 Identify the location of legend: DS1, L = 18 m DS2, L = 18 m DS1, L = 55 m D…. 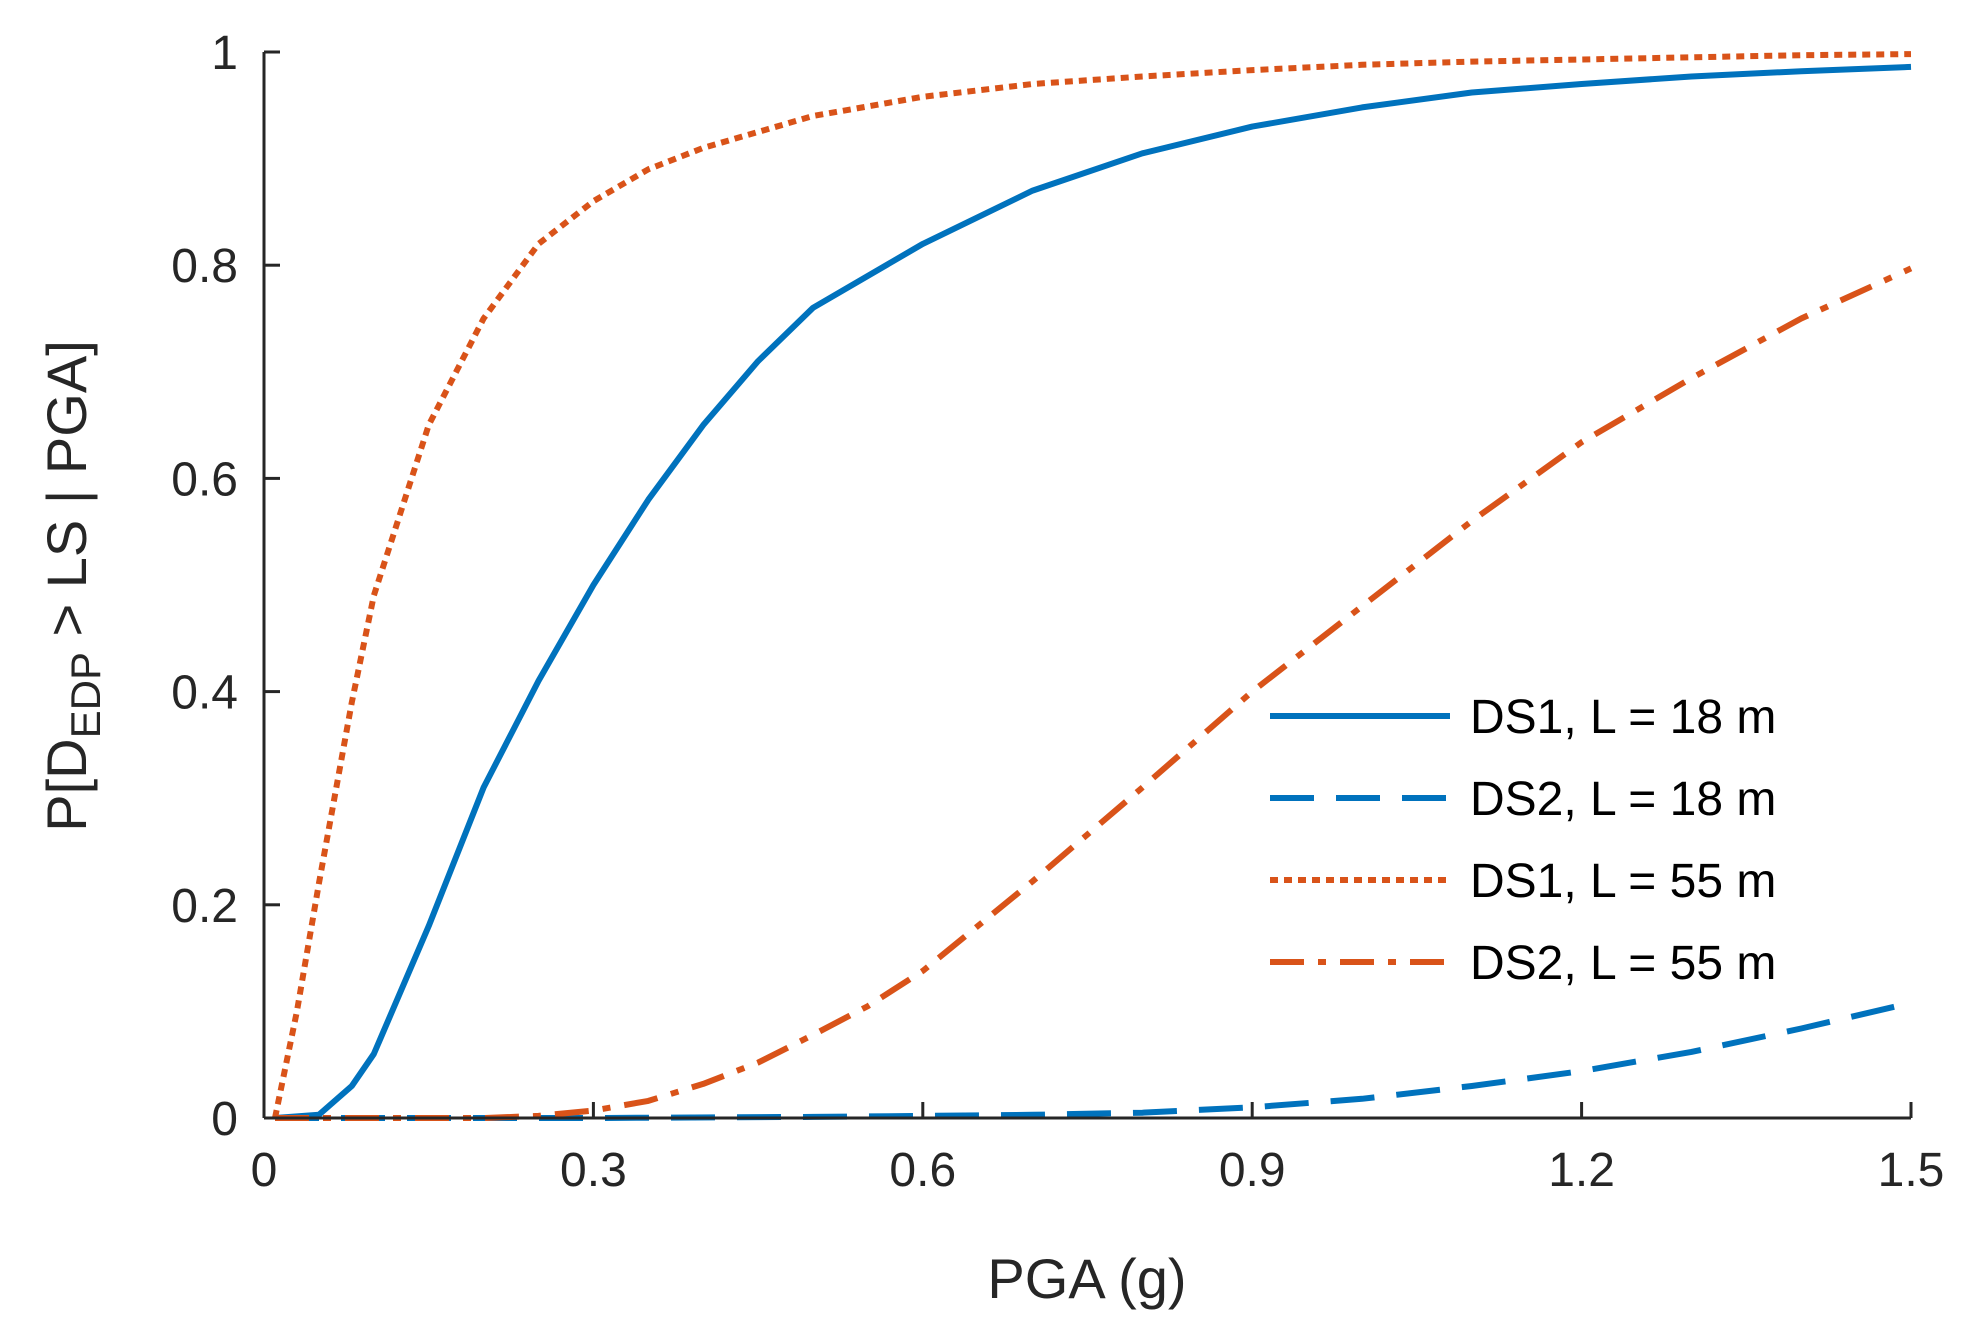
(1523, 840).